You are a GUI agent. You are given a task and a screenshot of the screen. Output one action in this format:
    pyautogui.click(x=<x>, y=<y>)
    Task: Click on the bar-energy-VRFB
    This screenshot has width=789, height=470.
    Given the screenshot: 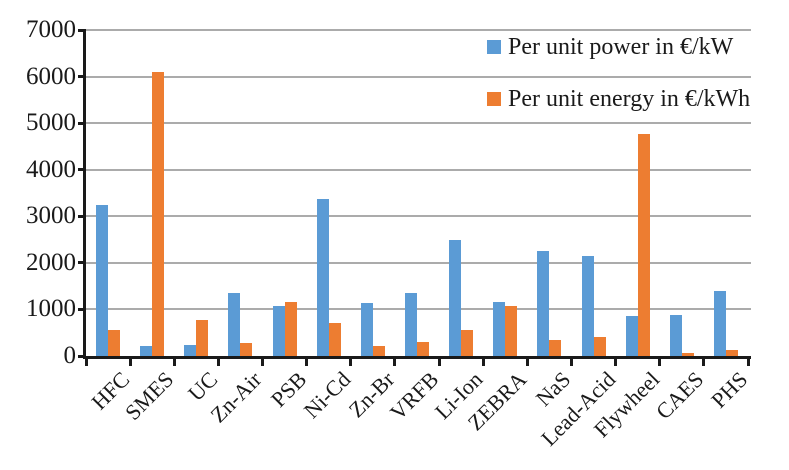 What is the action you would take?
    pyautogui.click(x=423, y=349)
    